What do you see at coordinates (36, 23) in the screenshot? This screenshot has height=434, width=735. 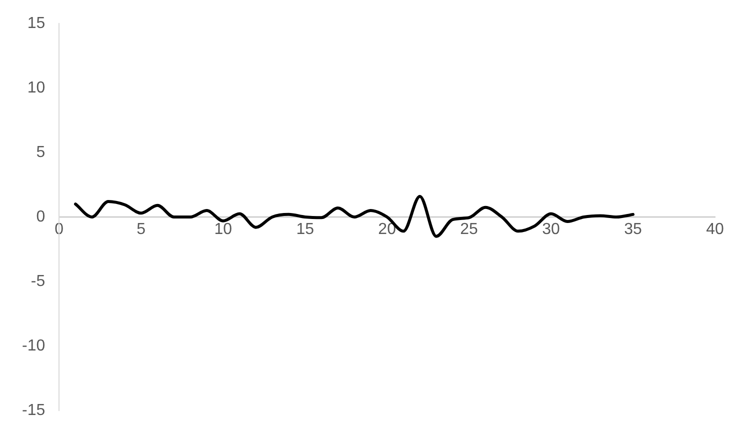 I see `y-tick-label: 15` at bounding box center [36, 23].